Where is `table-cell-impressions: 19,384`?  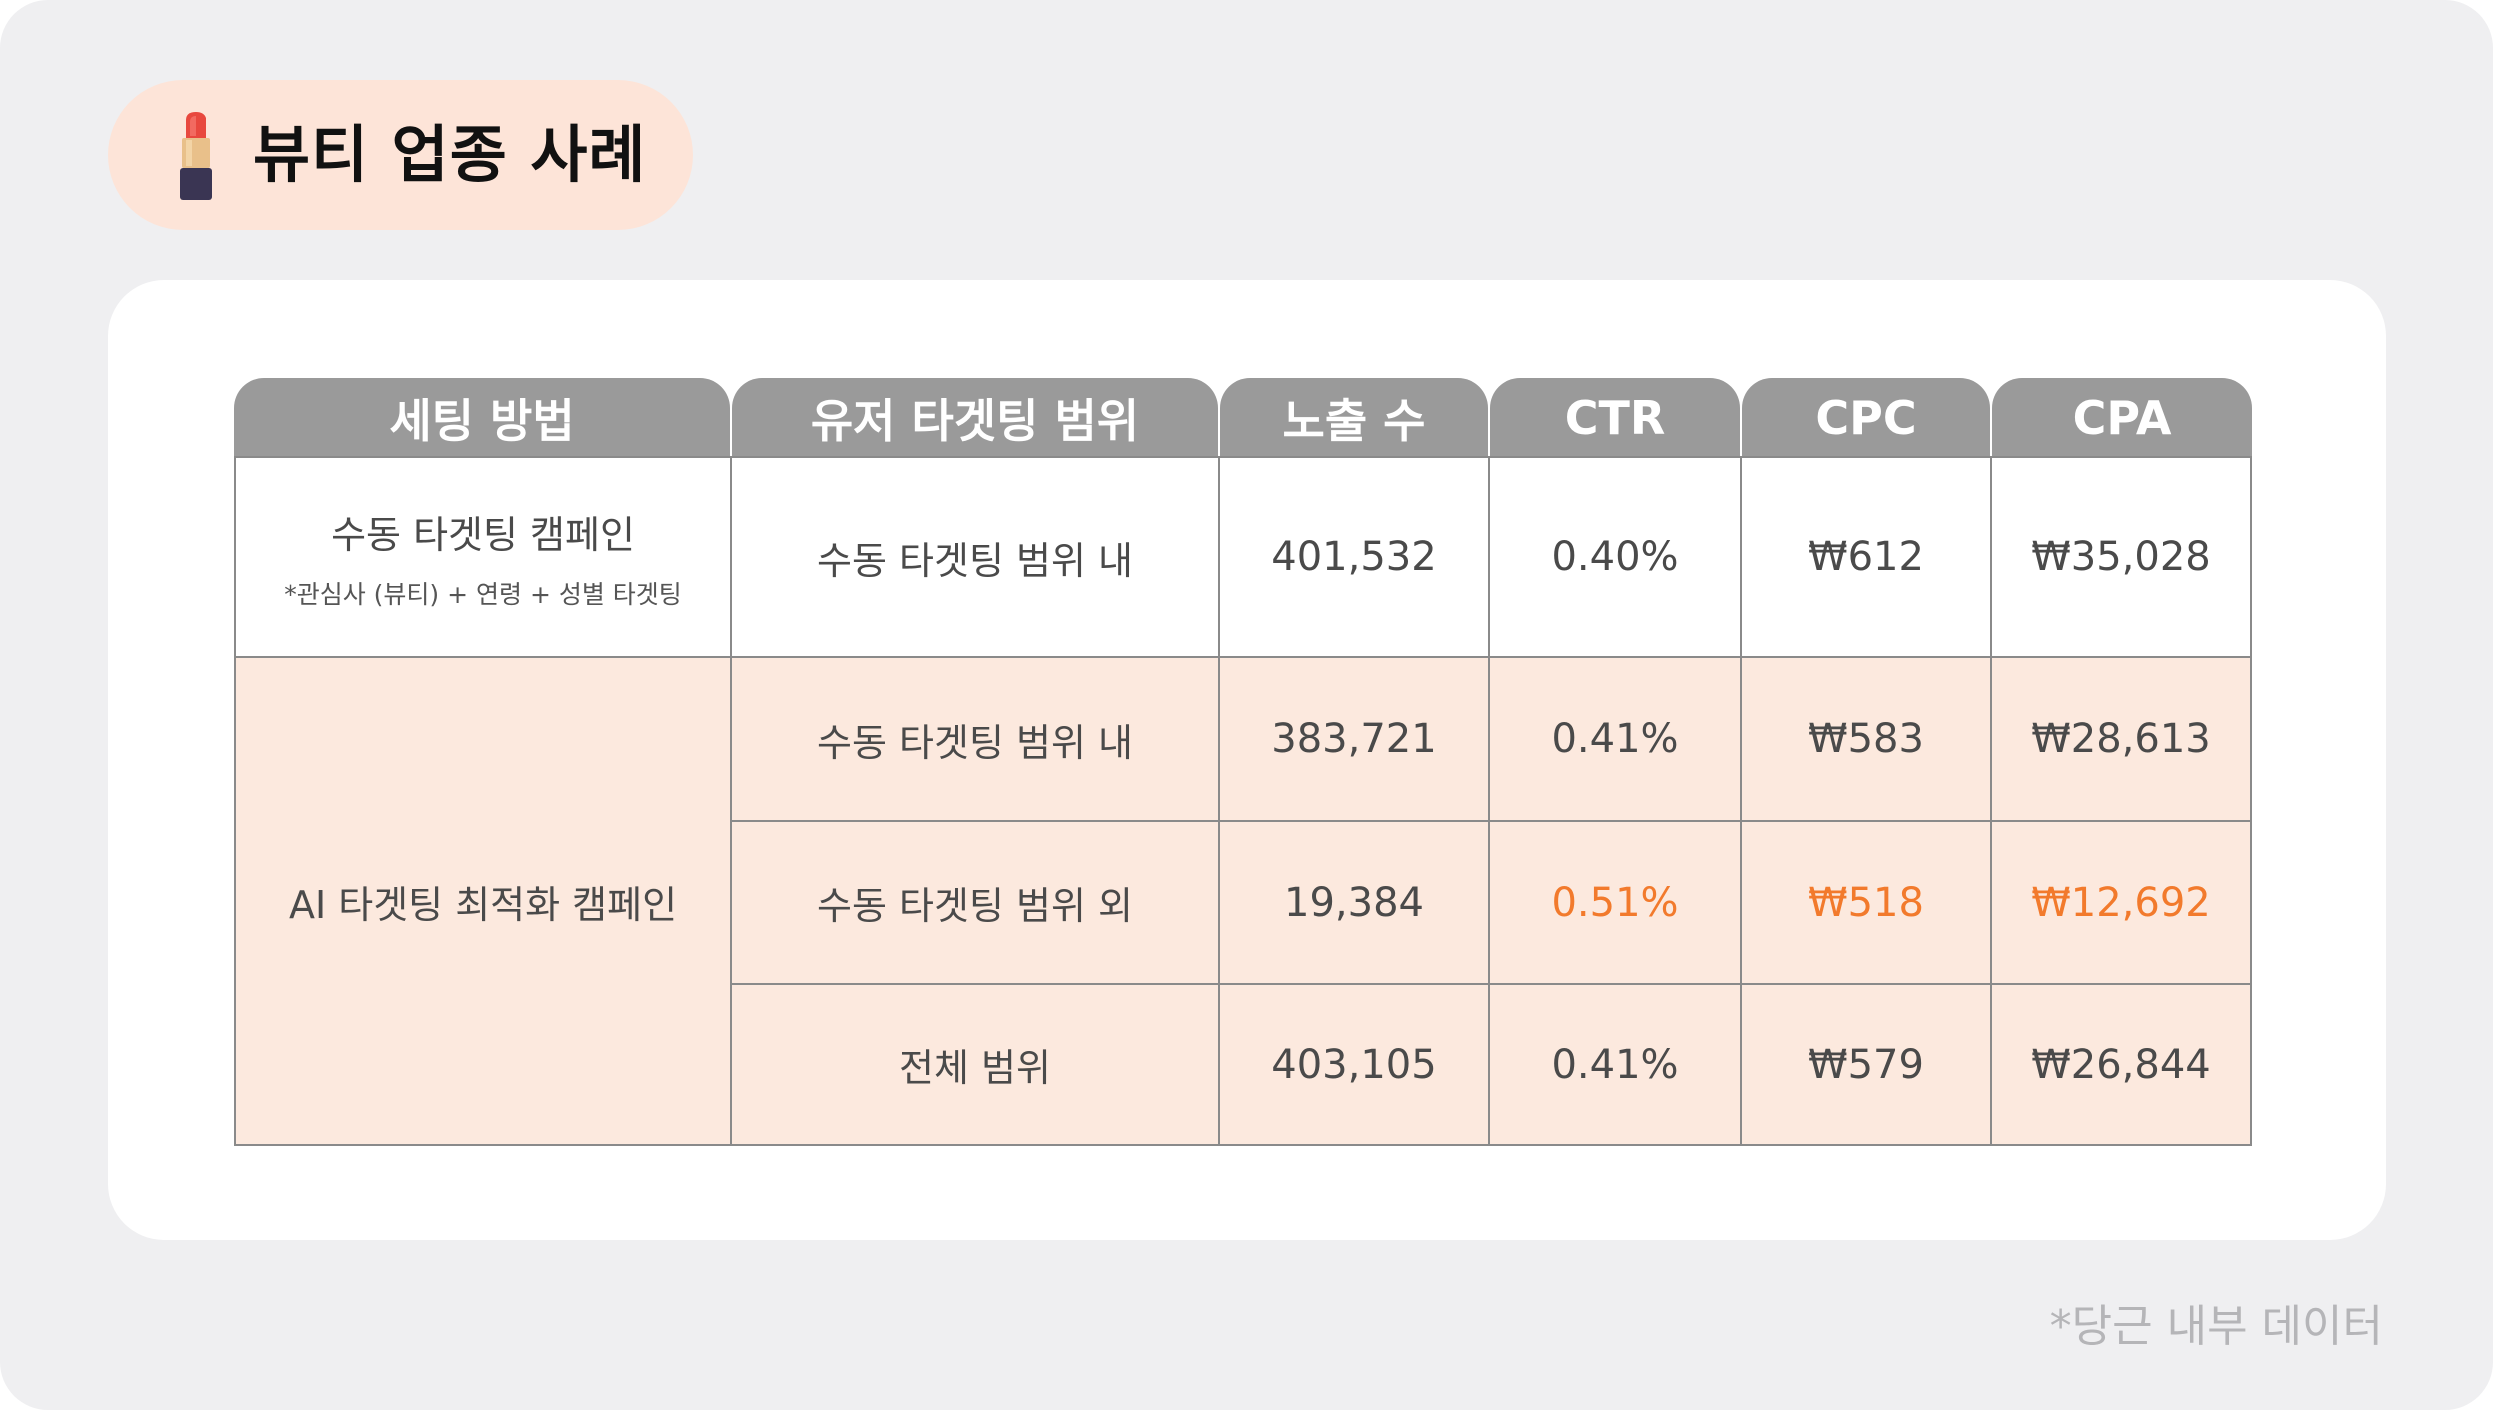 table-cell-impressions: 19,384 is located at coordinates (1355, 903).